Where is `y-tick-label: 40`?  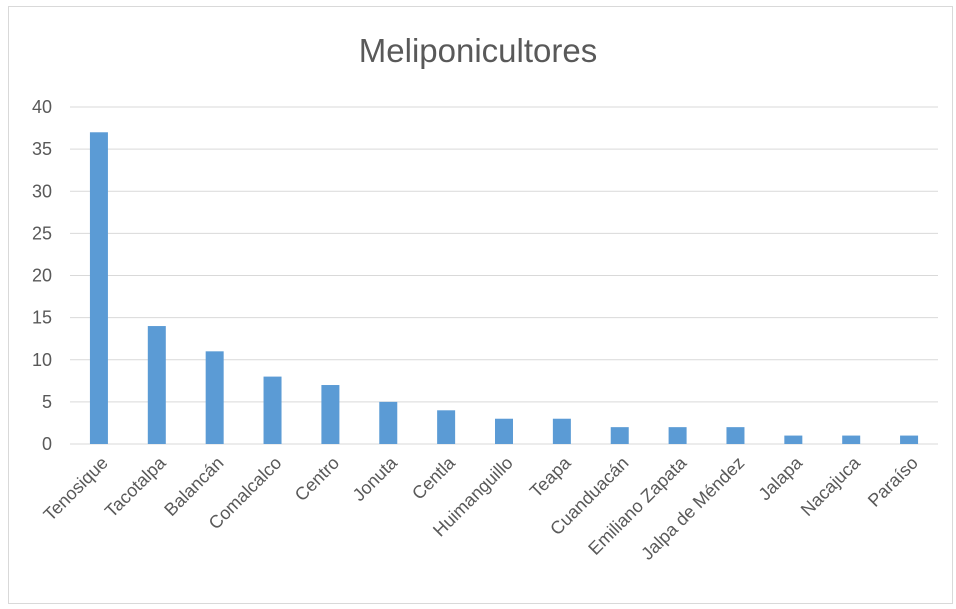 y-tick-label: 40 is located at coordinates (42, 107).